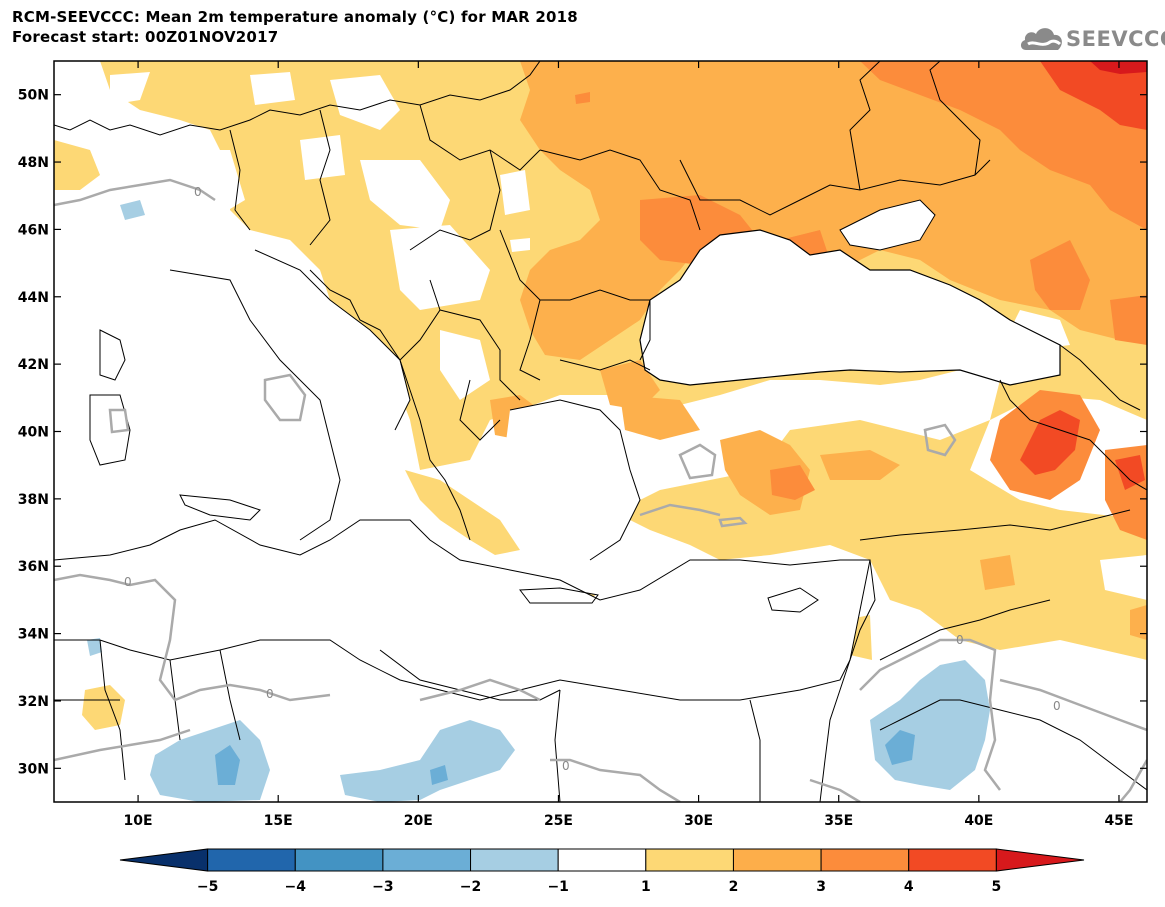  What do you see at coordinates (838, 821) in the screenshot?
I see `lon-tick-label: 35E` at bounding box center [838, 821].